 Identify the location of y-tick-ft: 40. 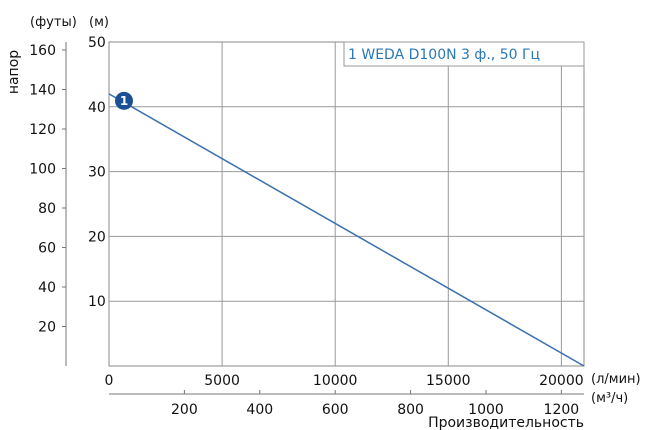
(47, 288).